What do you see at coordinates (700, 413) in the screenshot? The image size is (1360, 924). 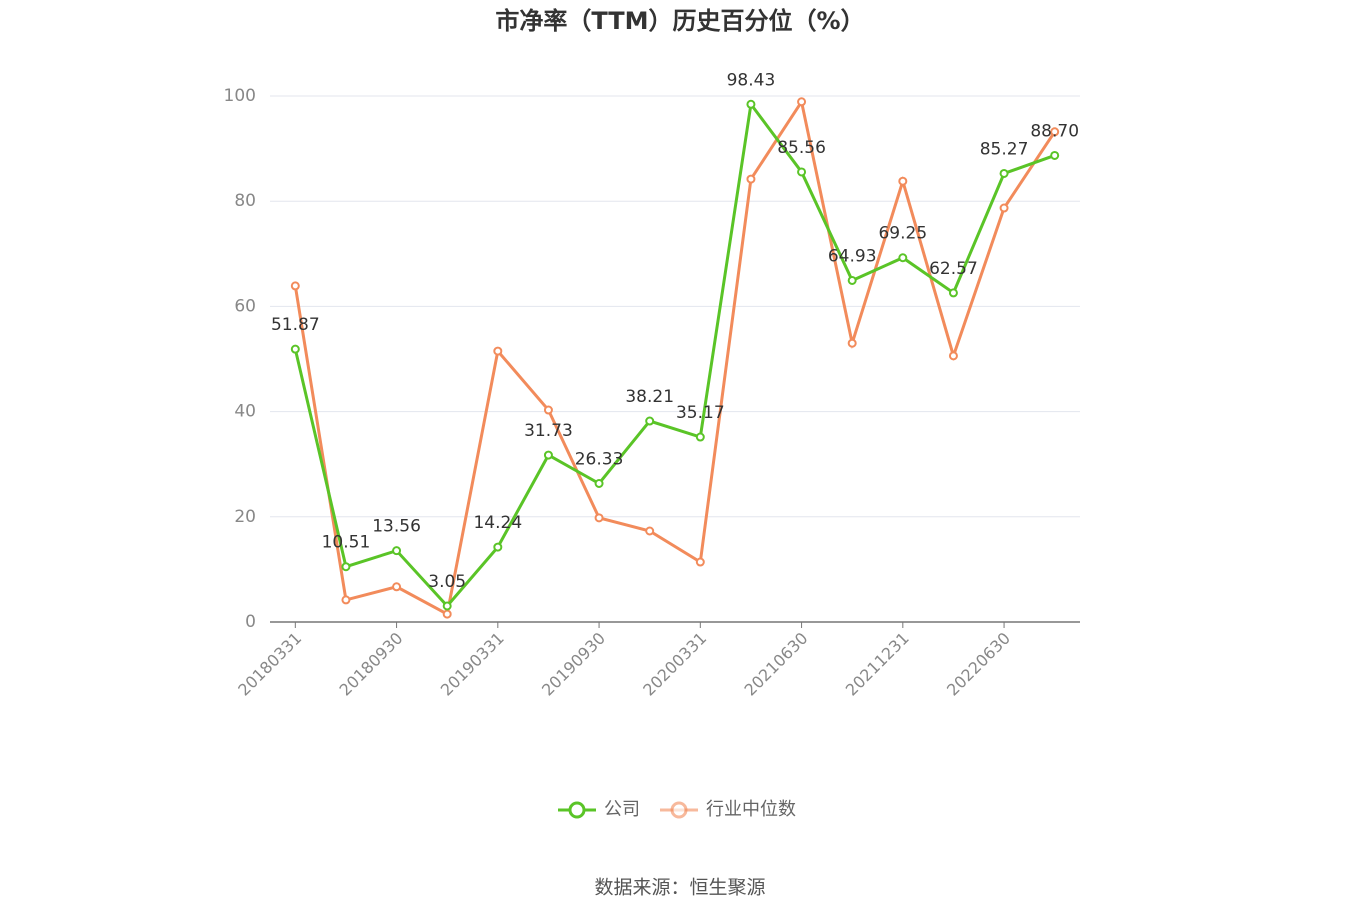 I see `data-label: 35.17` at bounding box center [700, 413].